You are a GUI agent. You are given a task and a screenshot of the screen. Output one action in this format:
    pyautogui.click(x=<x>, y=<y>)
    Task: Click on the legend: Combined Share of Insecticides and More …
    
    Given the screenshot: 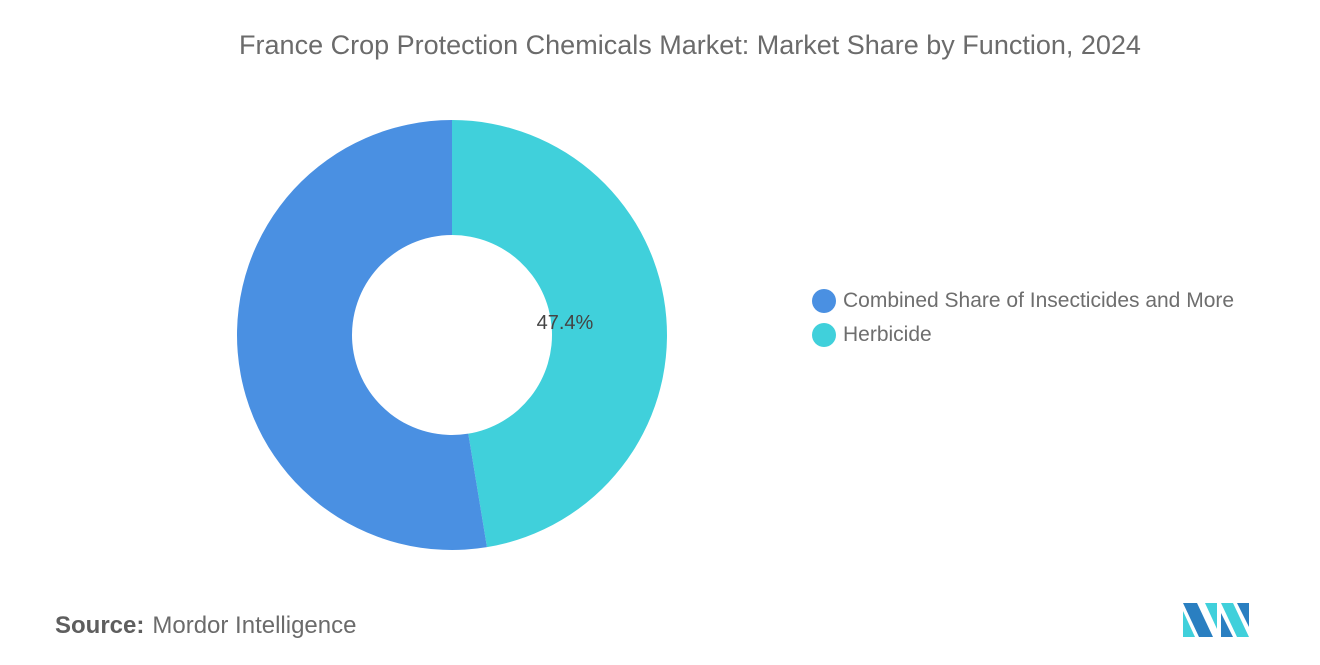 What is the action you would take?
    pyautogui.click(x=1023, y=318)
    